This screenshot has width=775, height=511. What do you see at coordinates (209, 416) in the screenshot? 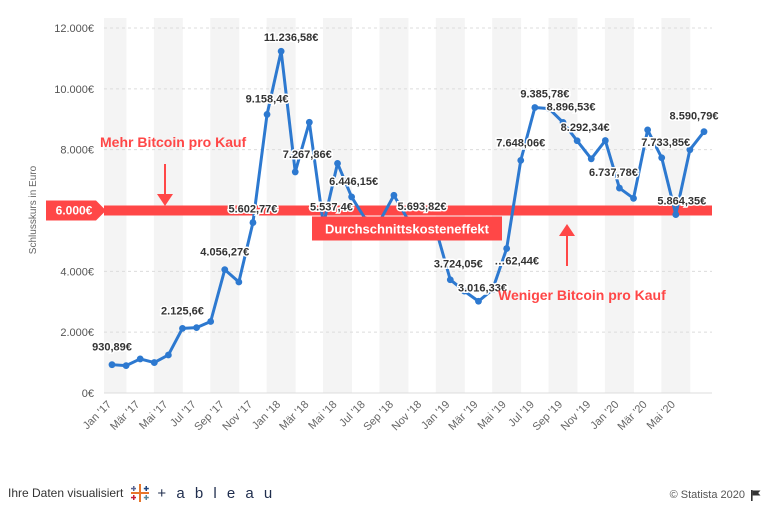
I see `x-tick-label: Sep '17` at bounding box center [209, 416].